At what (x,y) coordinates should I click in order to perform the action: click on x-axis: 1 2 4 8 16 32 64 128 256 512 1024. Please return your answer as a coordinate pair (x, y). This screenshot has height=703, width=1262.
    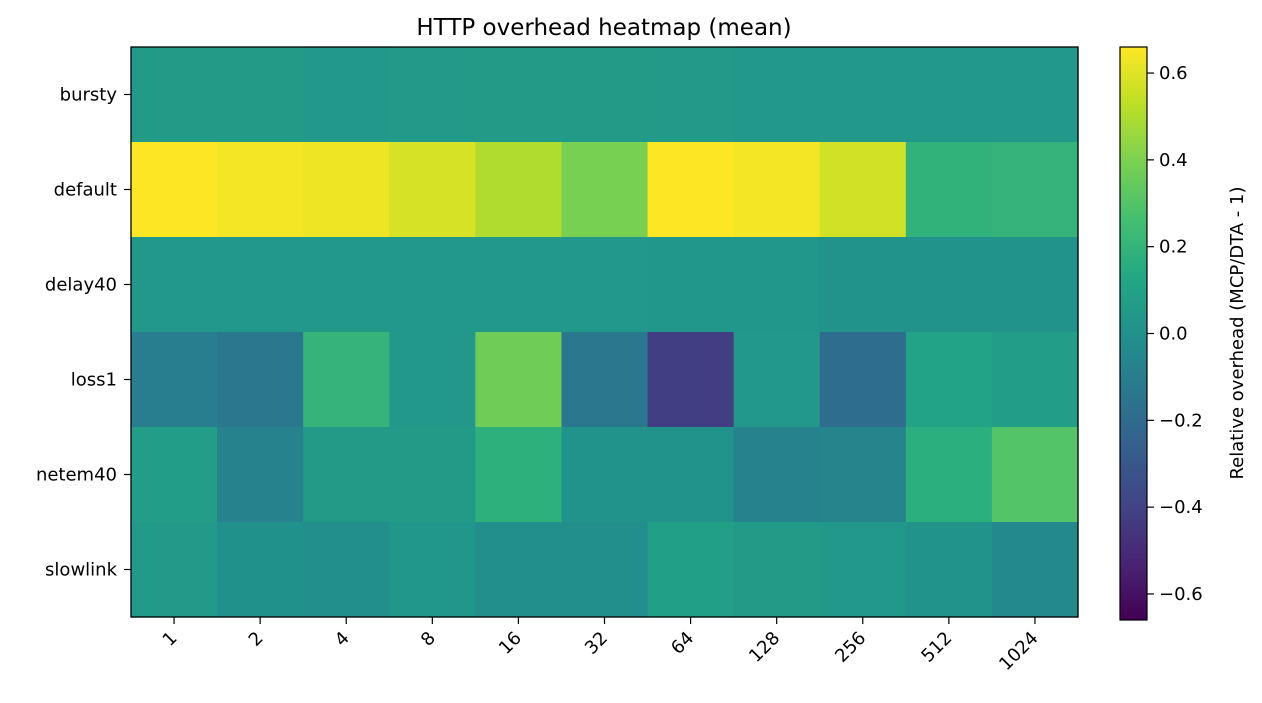
    Looking at the image, I should click on (600, 646).